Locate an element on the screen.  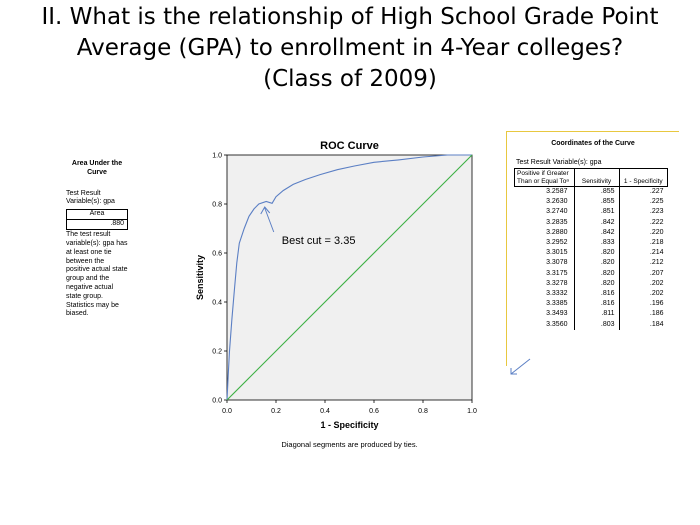
x-tick-label: 0.0 is located at coordinates (227, 411).